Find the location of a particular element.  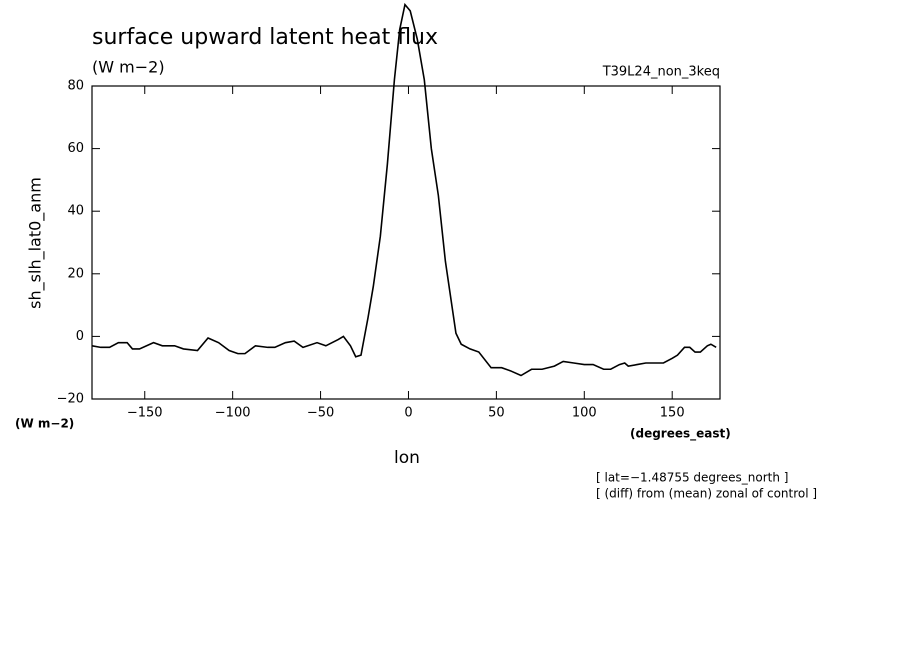

x-axis-label: lon is located at coordinates (407, 458).